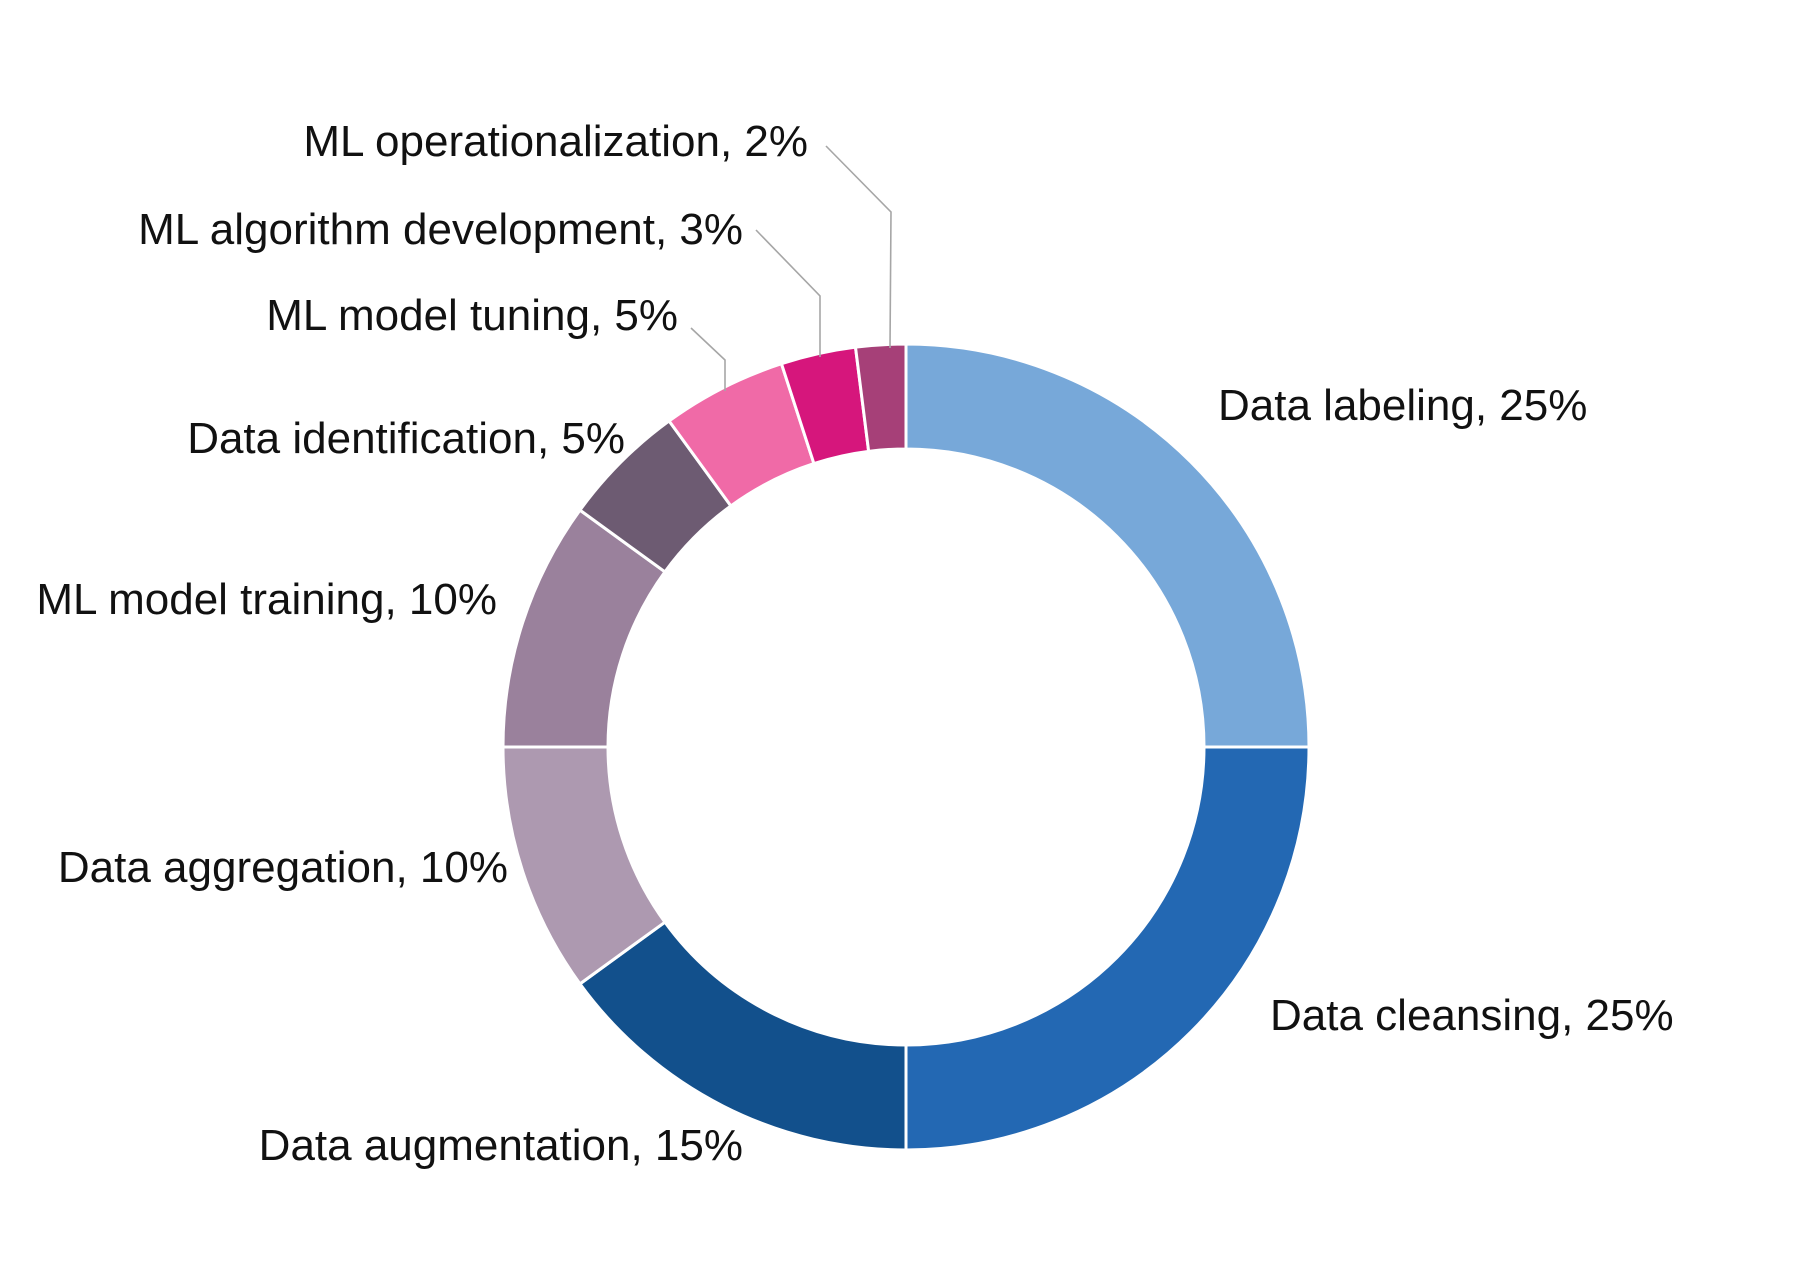 The image size is (1800, 1278). I want to click on slice-data-cleansing, so click(1107, 948).